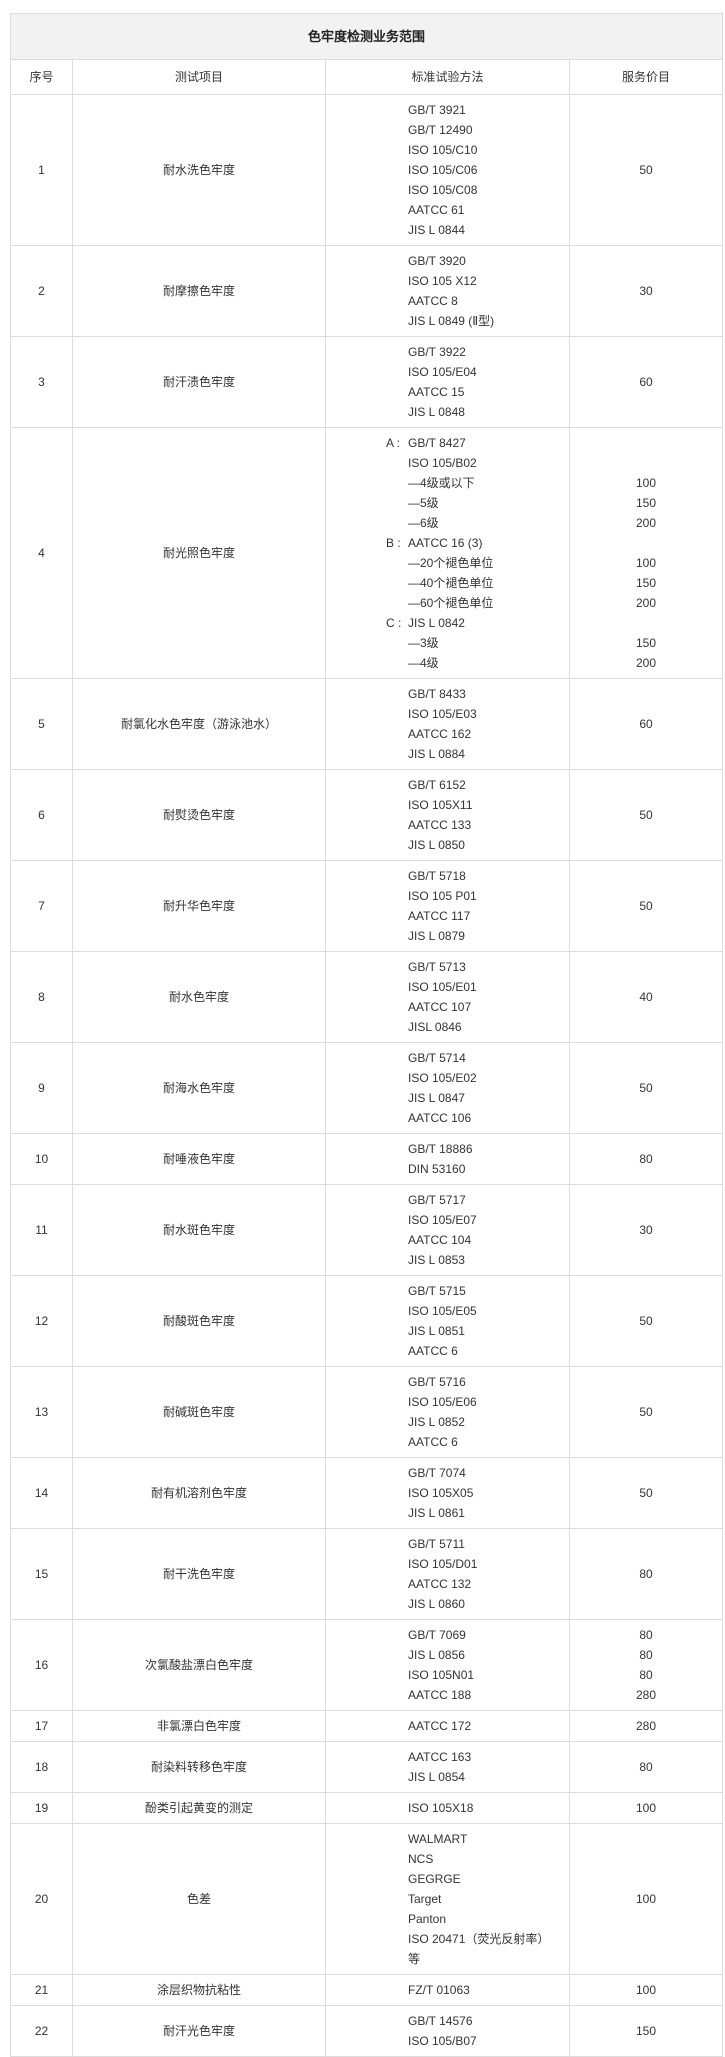  What do you see at coordinates (436, 845) in the screenshot?
I see `method-text: JIS L 0850` at bounding box center [436, 845].